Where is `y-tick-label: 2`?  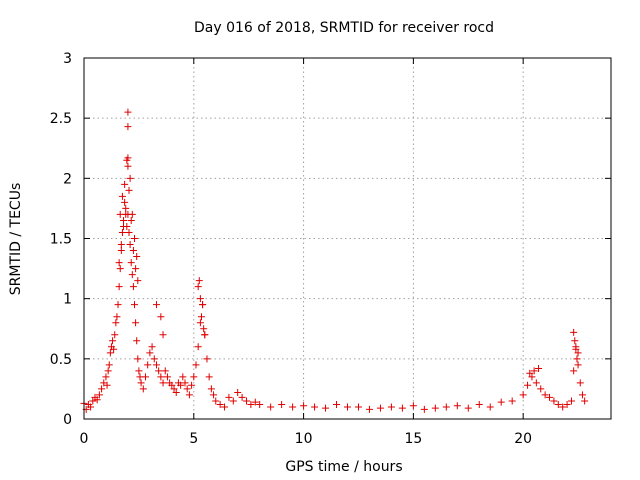
y-tick-label: 2 is located at coordinates (67, 179).